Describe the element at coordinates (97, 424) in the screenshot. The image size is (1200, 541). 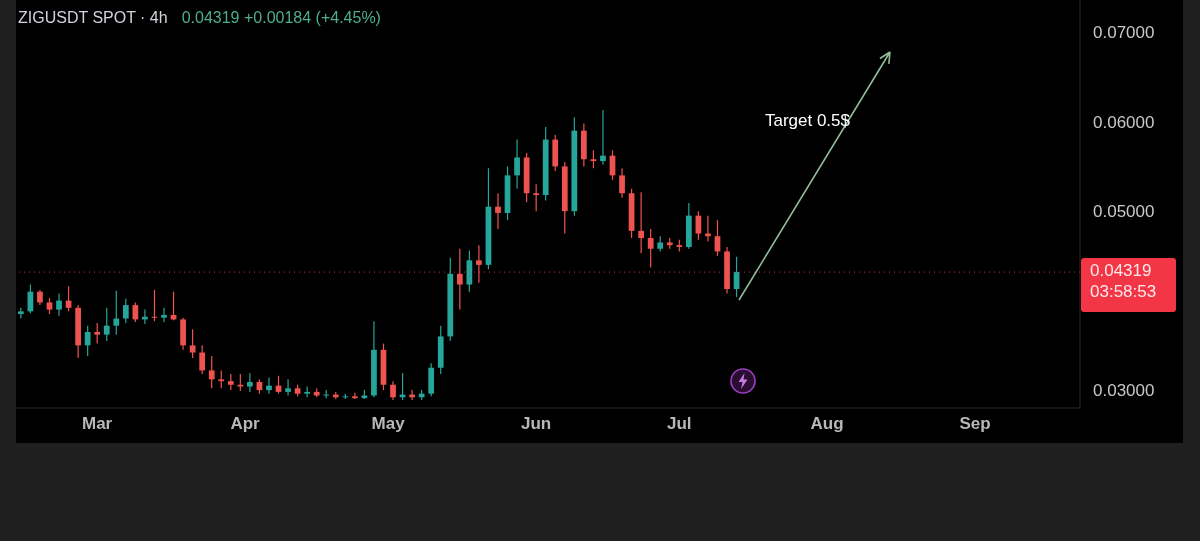
I see `x-tick-label: Mar` at that location.